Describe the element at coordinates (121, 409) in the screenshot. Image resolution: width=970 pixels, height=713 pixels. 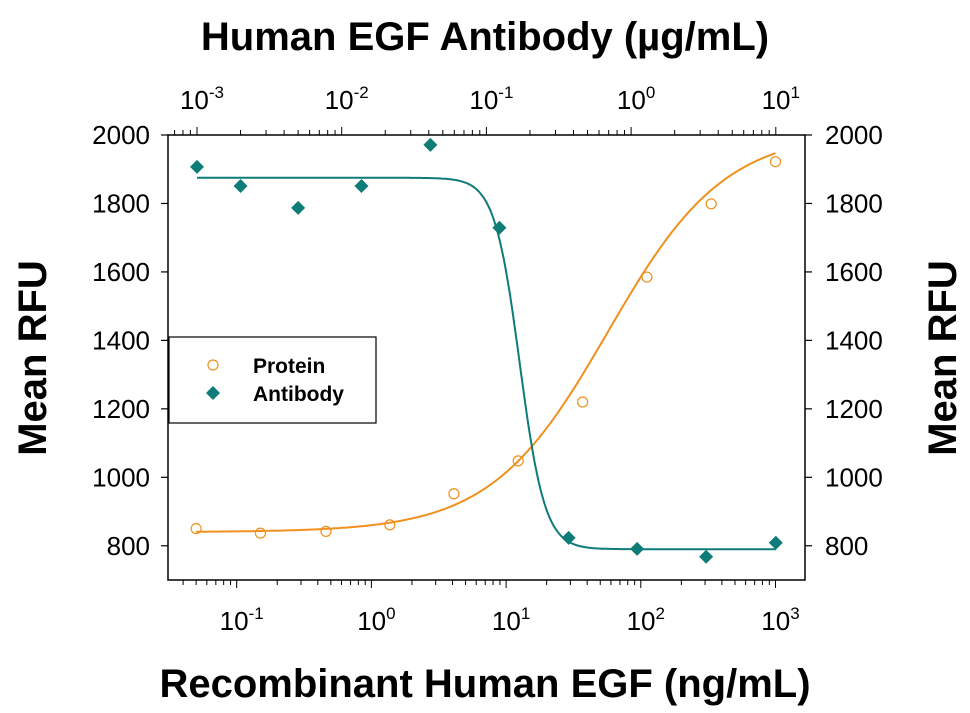
I see `y-tick-label-left: 1200` at that location.